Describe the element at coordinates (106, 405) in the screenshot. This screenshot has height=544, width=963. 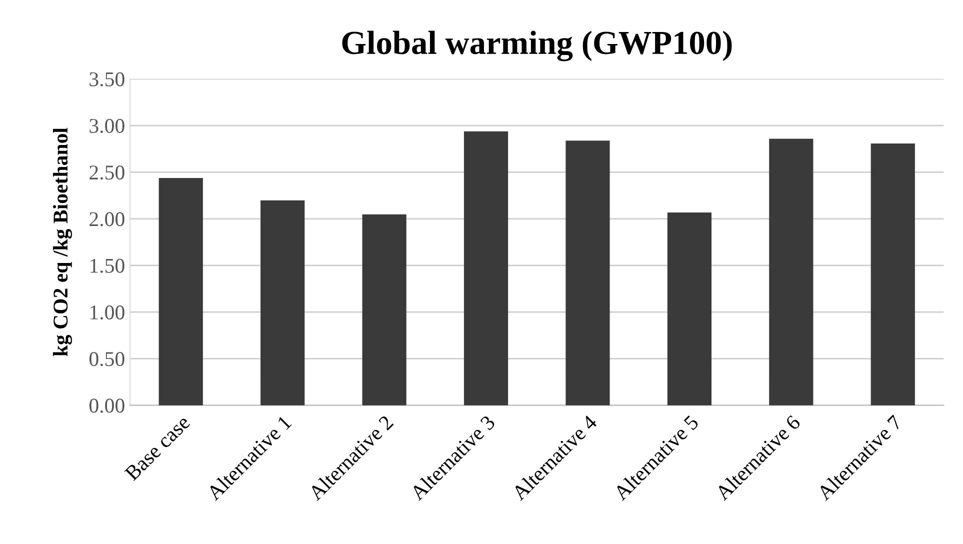
I see `y-tick-label: 0.00` at that location.